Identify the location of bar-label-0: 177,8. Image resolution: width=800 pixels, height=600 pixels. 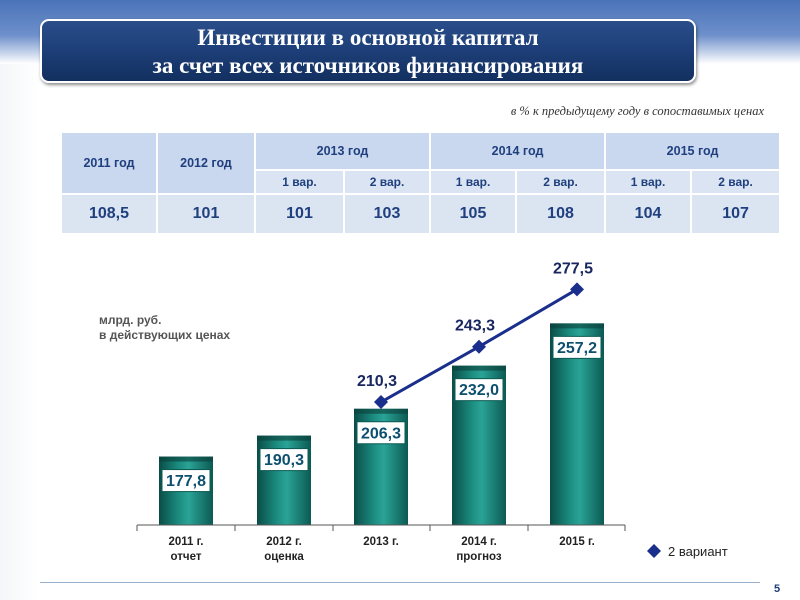
(186, 481).